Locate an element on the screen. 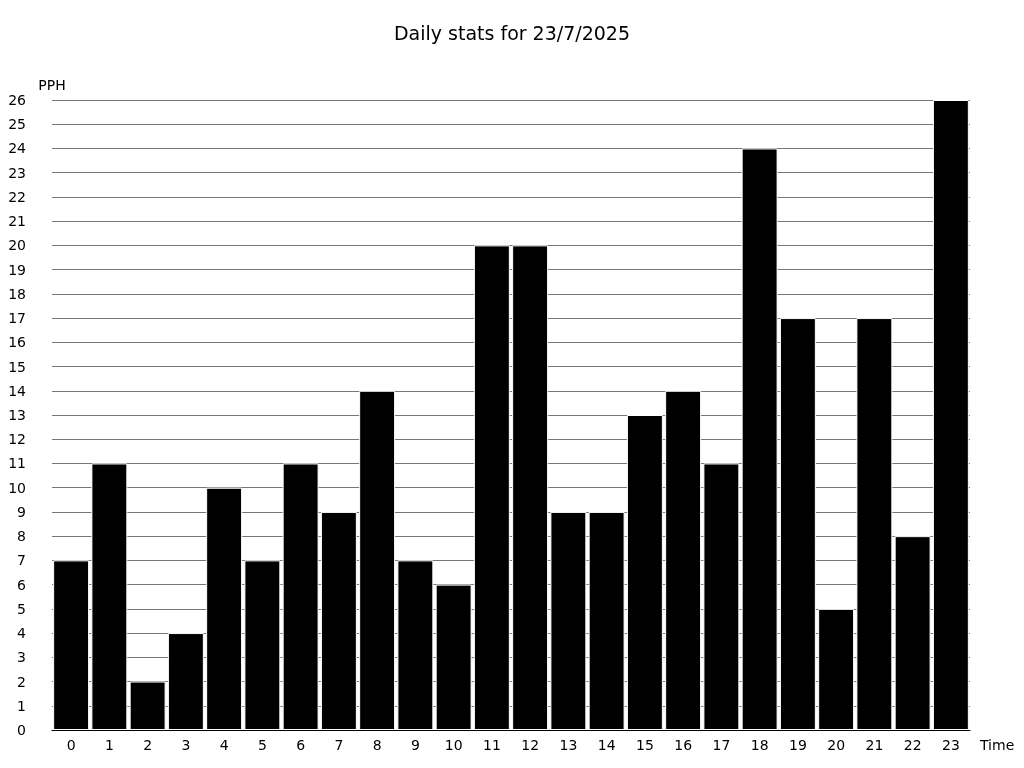 Image resolution: width=1024 pixels, height=768 pixels. x-tick-label: 5 is located at coordinates (262, 745).